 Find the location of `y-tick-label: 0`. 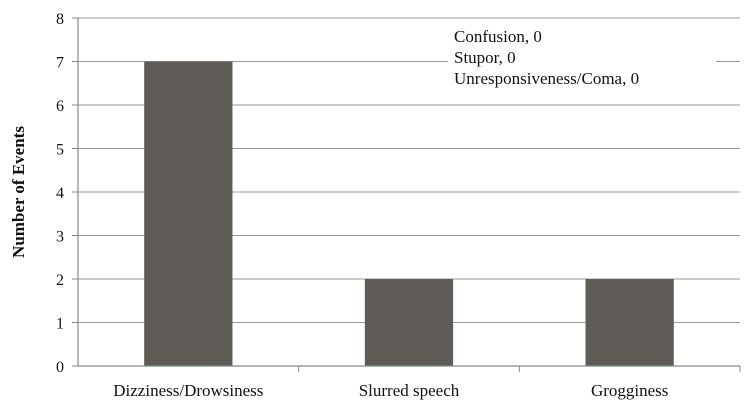

y-tick-label: 0 is located at coordinates (60, 367).